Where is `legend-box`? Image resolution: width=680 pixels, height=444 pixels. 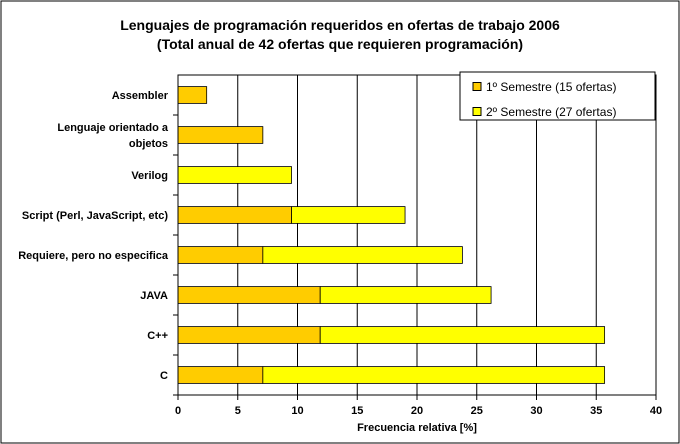 legend-box is located at coordinates (557, 96).